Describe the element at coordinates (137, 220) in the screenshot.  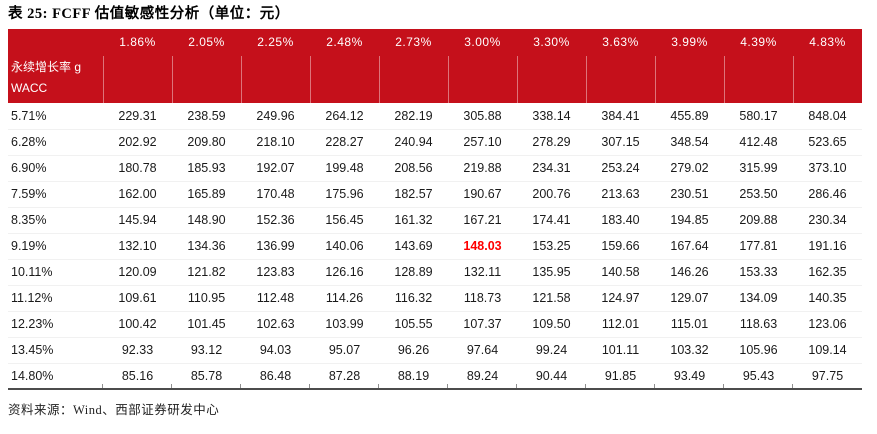
I see `value-cell: 145.94` at that location.